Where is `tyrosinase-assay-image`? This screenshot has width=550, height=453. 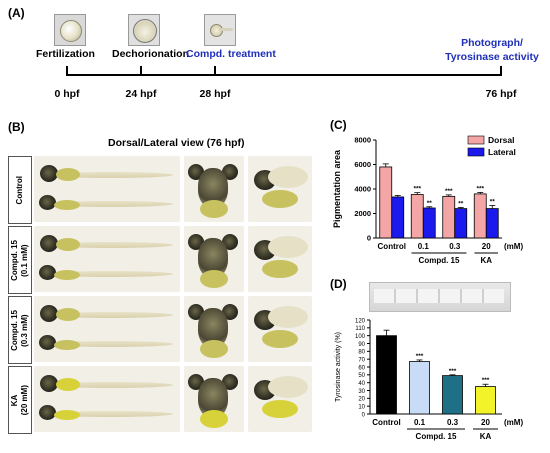
tyrosinase-assay-image is located at coordinates (440, 297).